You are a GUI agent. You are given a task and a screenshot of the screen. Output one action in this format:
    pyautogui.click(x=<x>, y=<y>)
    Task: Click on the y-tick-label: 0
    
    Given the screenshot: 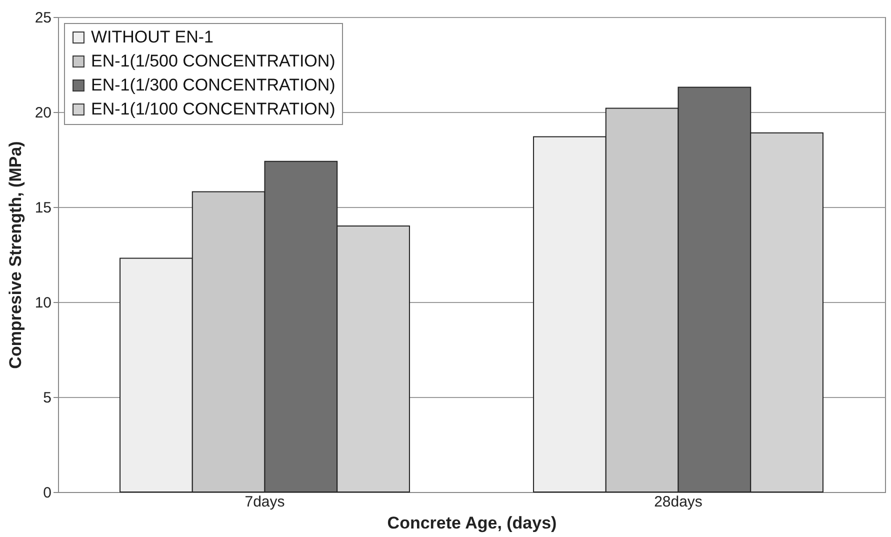 What is the action you would take?
    pyautogui.click(x=47, y=493)
    